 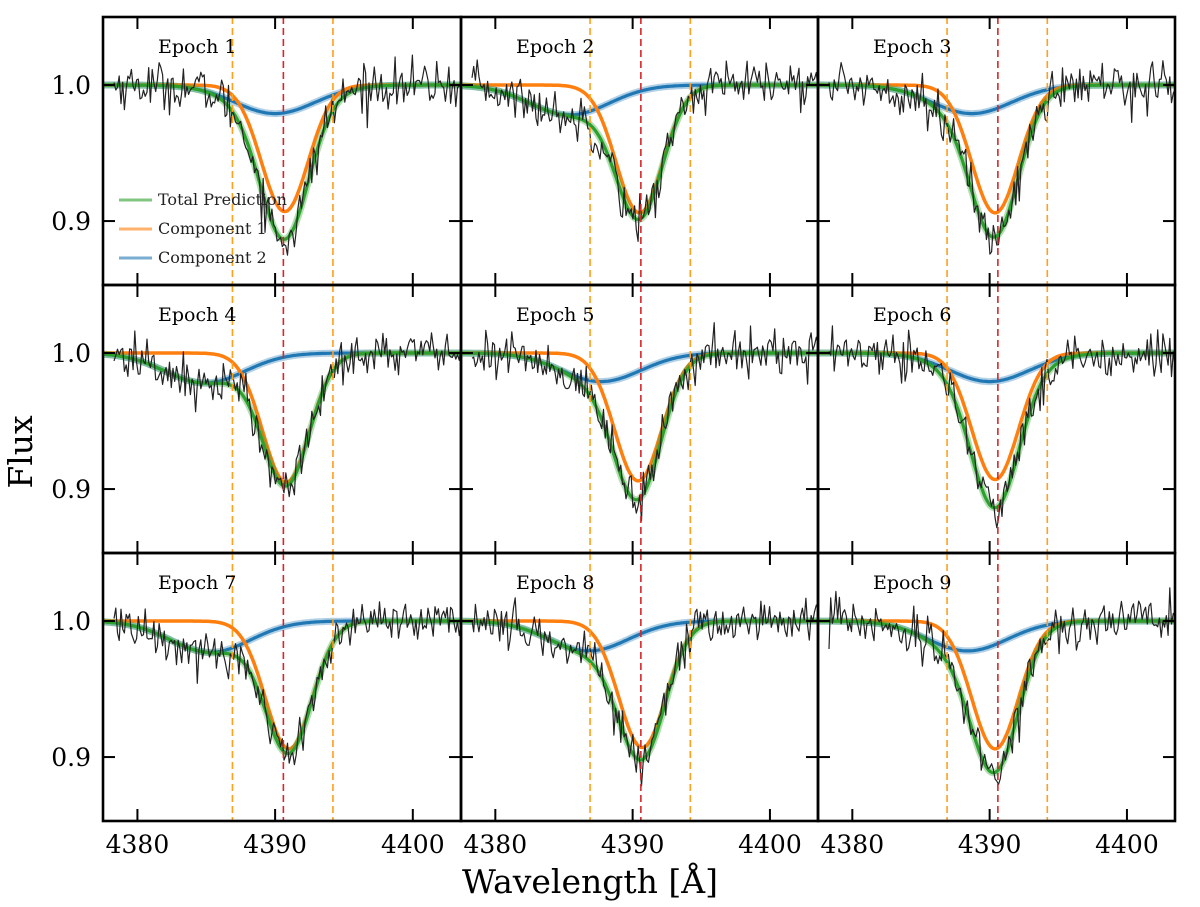 I want to click on y-axis-title: Flux, so click(x=20, y=452).